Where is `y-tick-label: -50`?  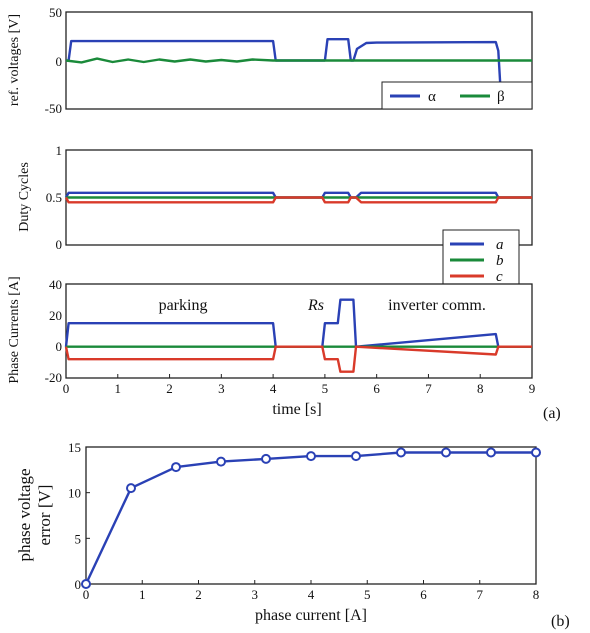
y-tick-label: -50 is located at coordinates (53, 108).